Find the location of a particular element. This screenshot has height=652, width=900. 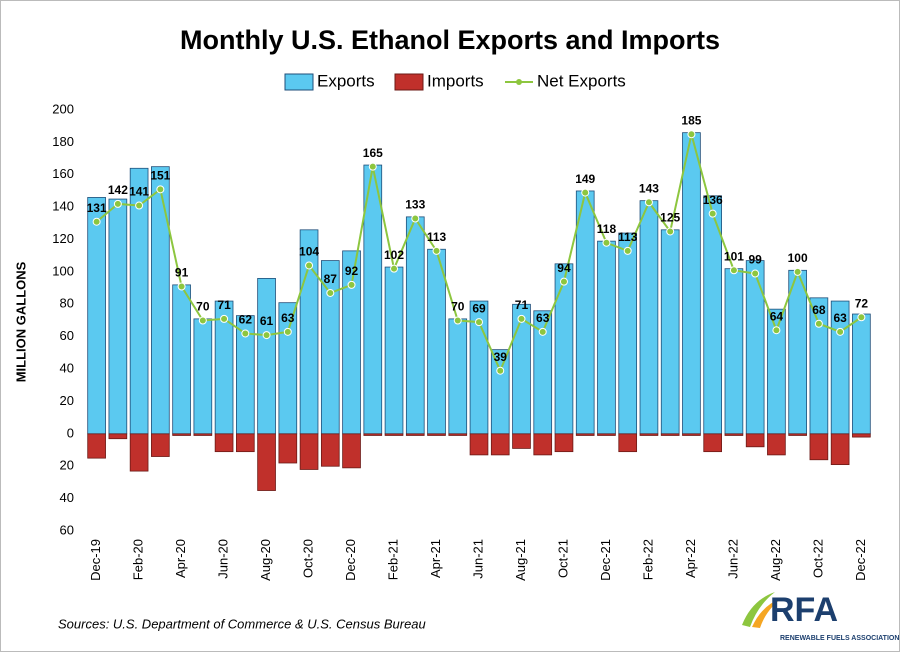

y-tick-label: 120 is located at coordinates (63, 238).